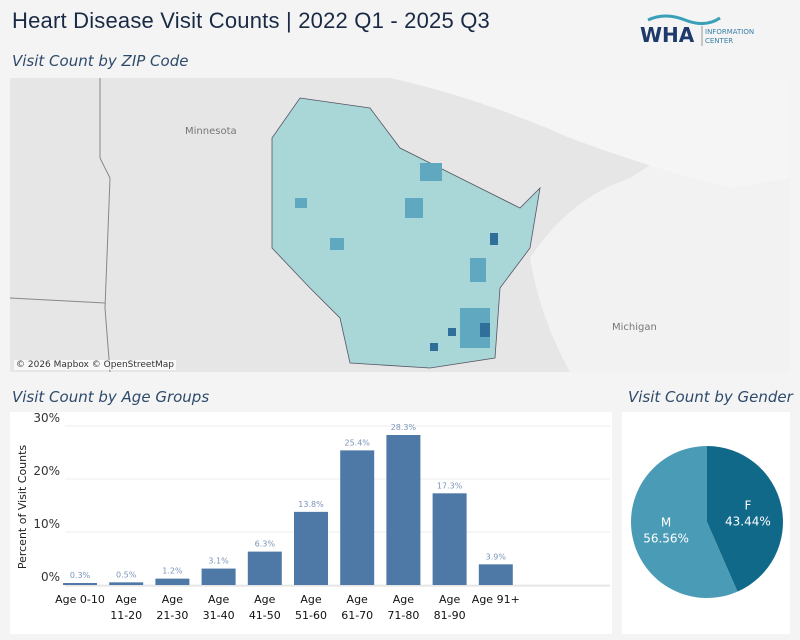  What do you see at coordinates (22, 507) in the screenshot?
I see `y-axis-label: Percent of Visit Counts` at bounding box center [22, 507].